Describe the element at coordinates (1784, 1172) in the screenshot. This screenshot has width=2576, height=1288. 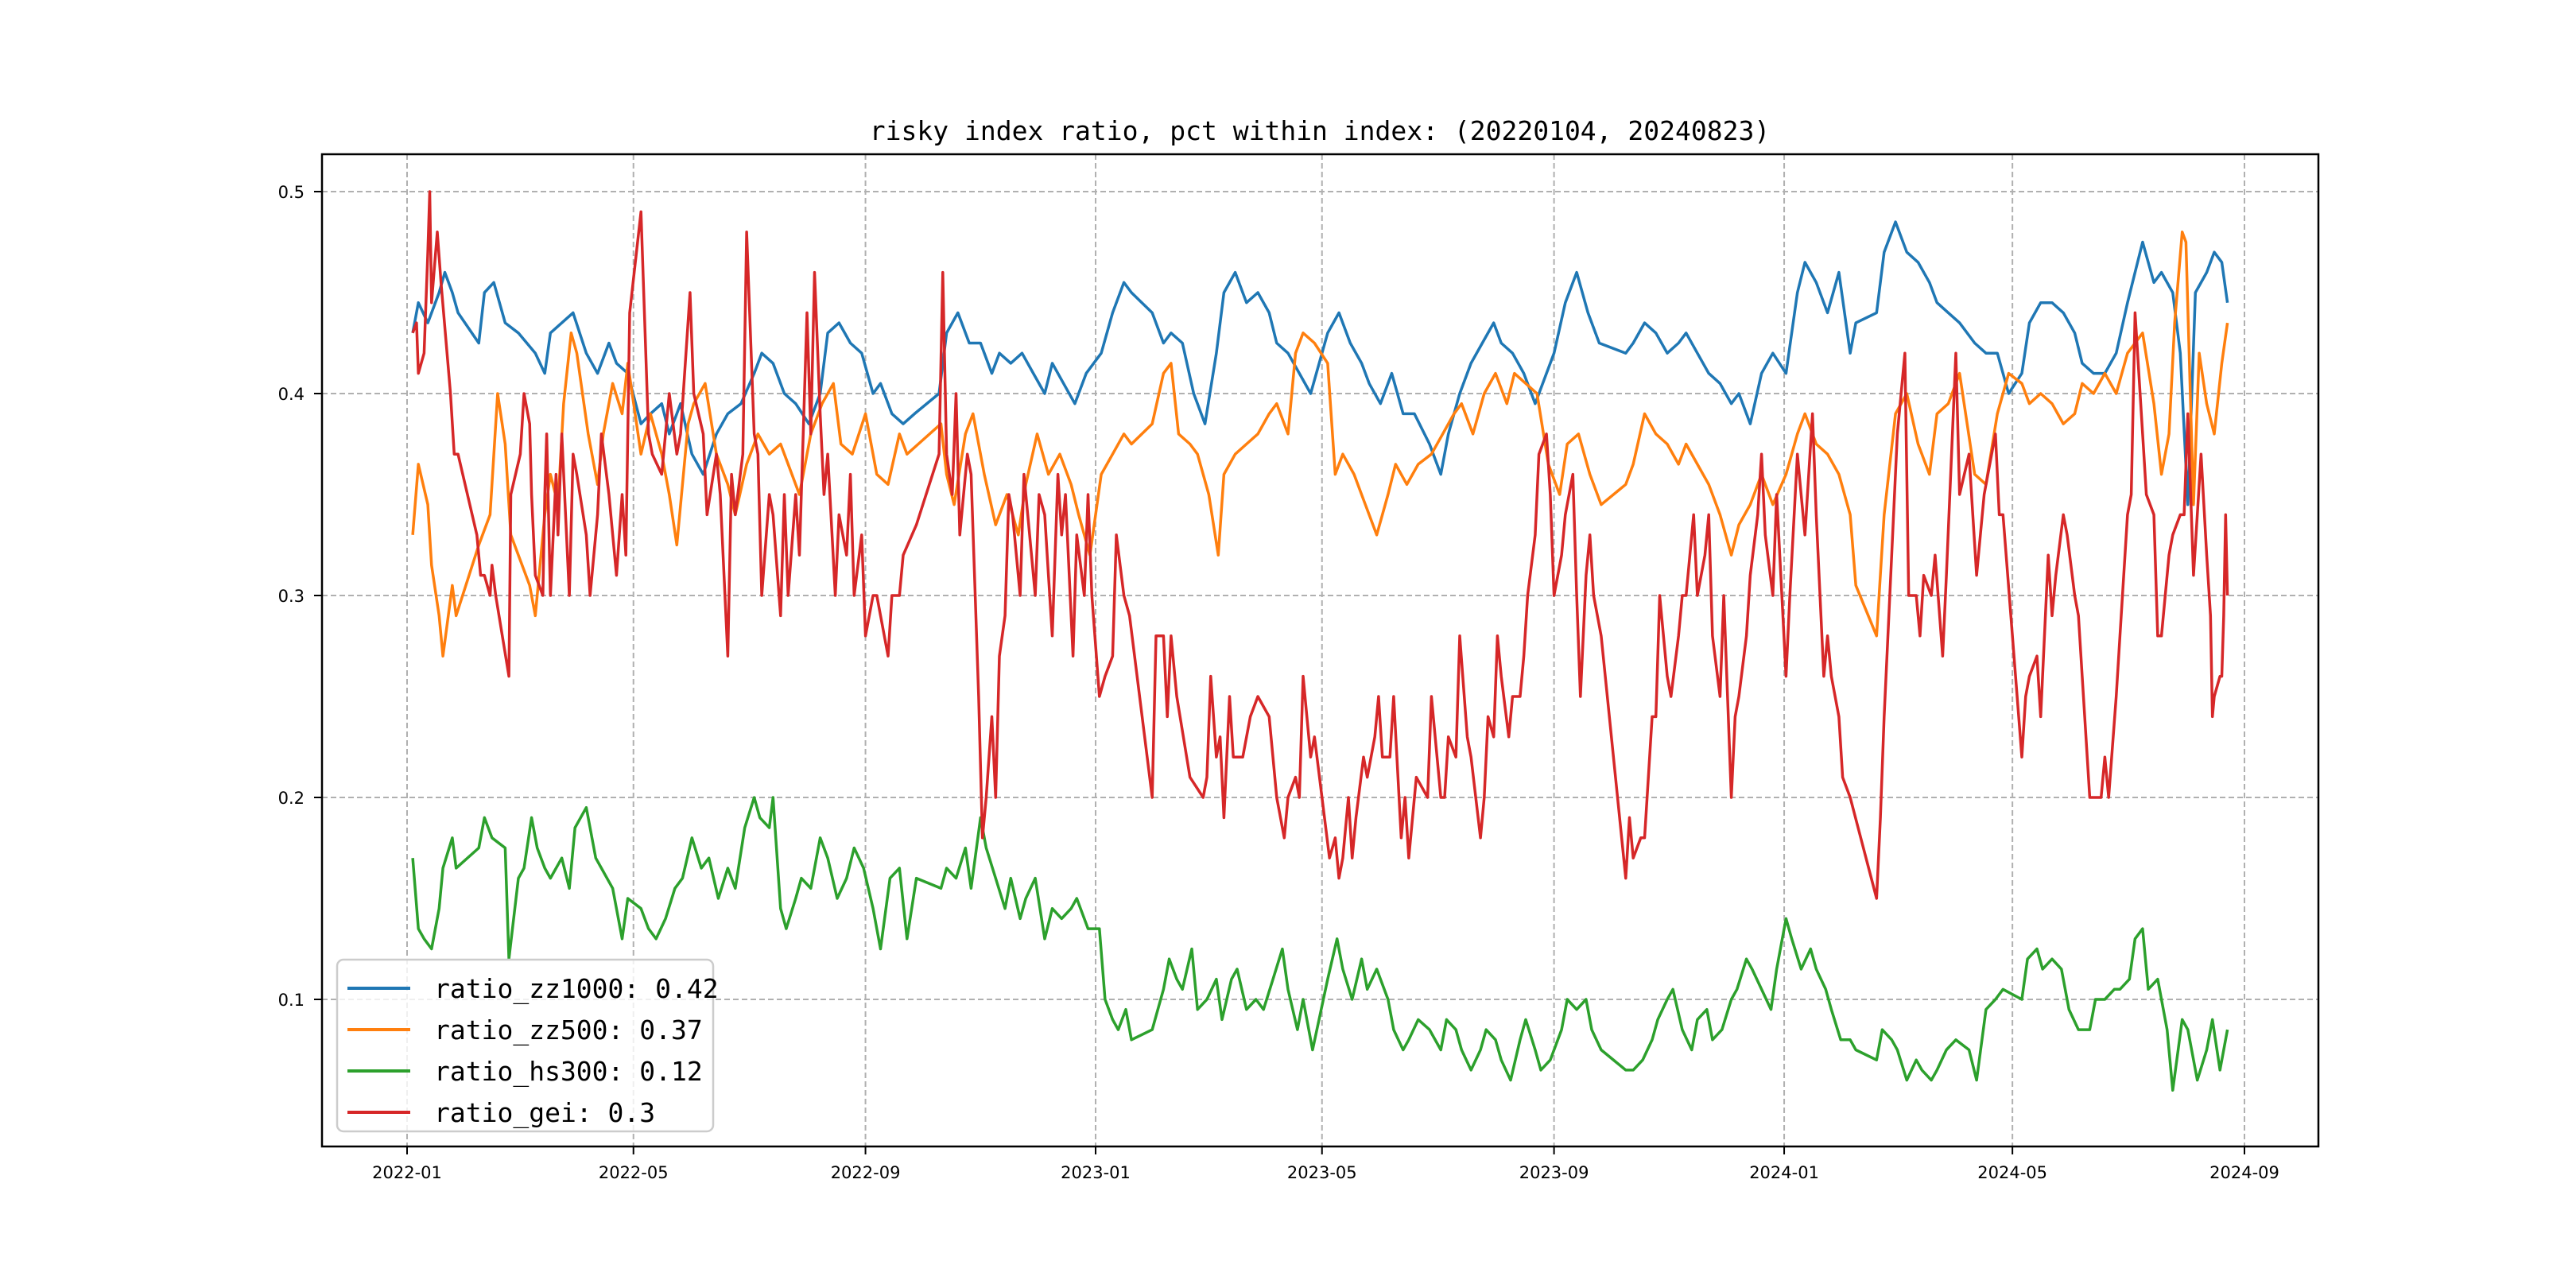
I see `x-tick-label: 2024-01` at that location.